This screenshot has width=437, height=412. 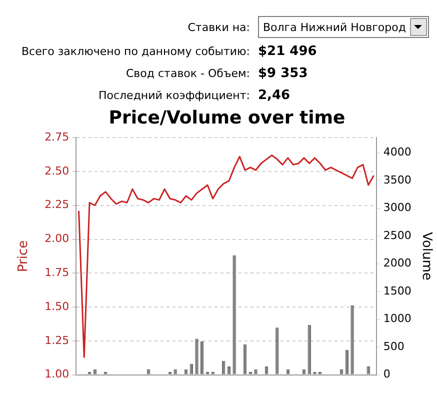 I want to click on y2-tick-label: 1500, so click(x=397, y=291).